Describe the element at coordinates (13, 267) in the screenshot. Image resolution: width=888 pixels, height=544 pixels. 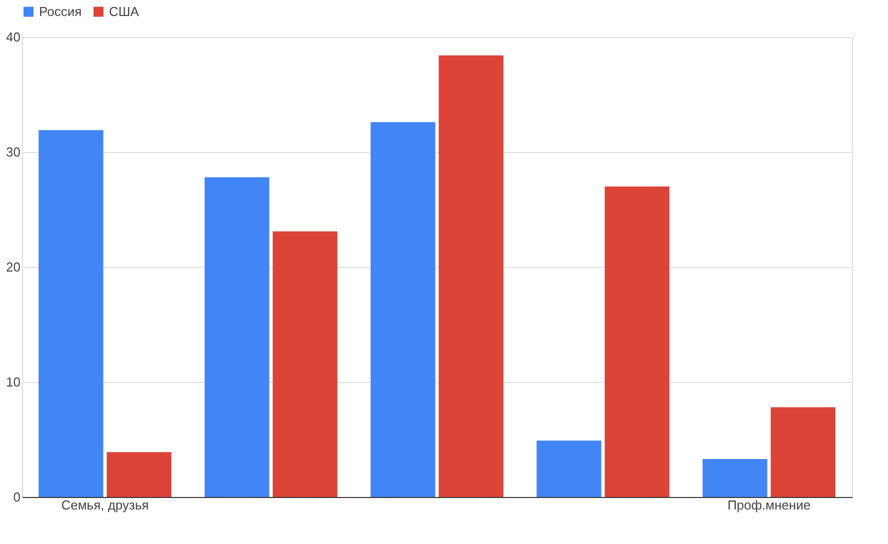
I see `y-tick-label: 20` at that location.